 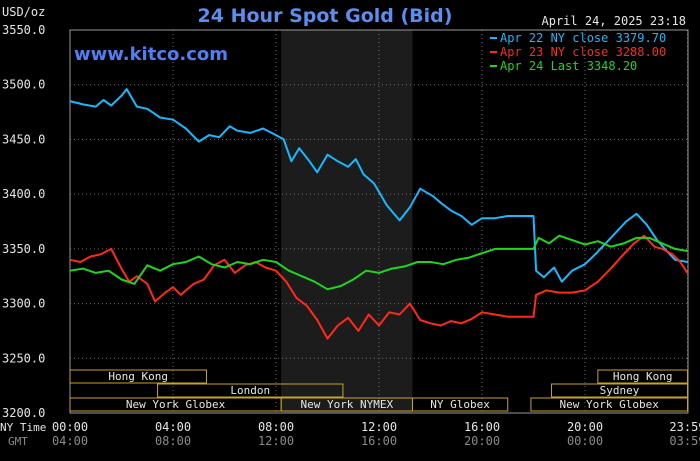 What do you see at coordinates (583, 38) in the screenshot?
I see `legend-entry: Apr 22 NY close 3379.70` at bounding box center [583, 38].